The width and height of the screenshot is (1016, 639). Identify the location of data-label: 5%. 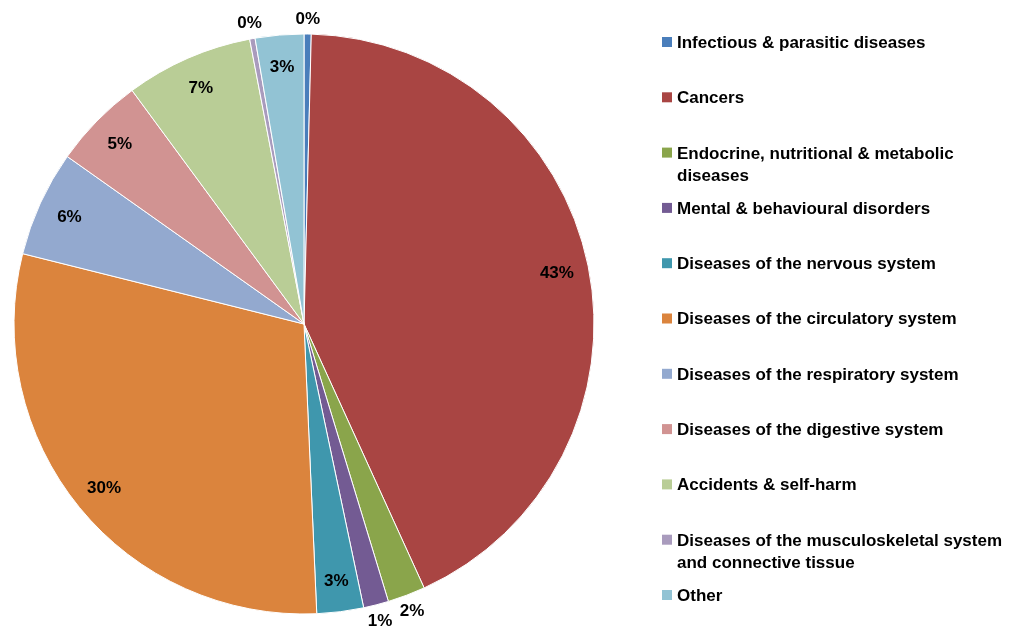
(120, 143).